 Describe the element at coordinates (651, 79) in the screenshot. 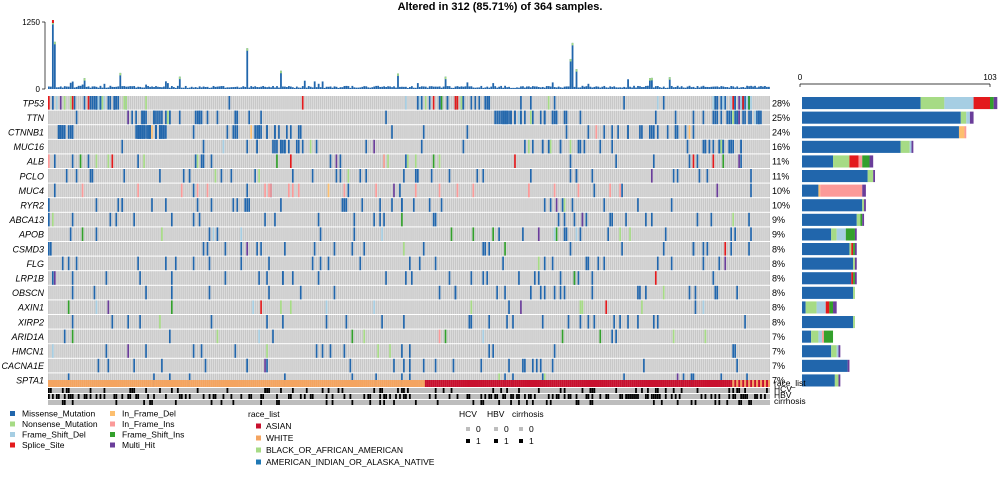

I see `tmb-bar-cap` at that location.